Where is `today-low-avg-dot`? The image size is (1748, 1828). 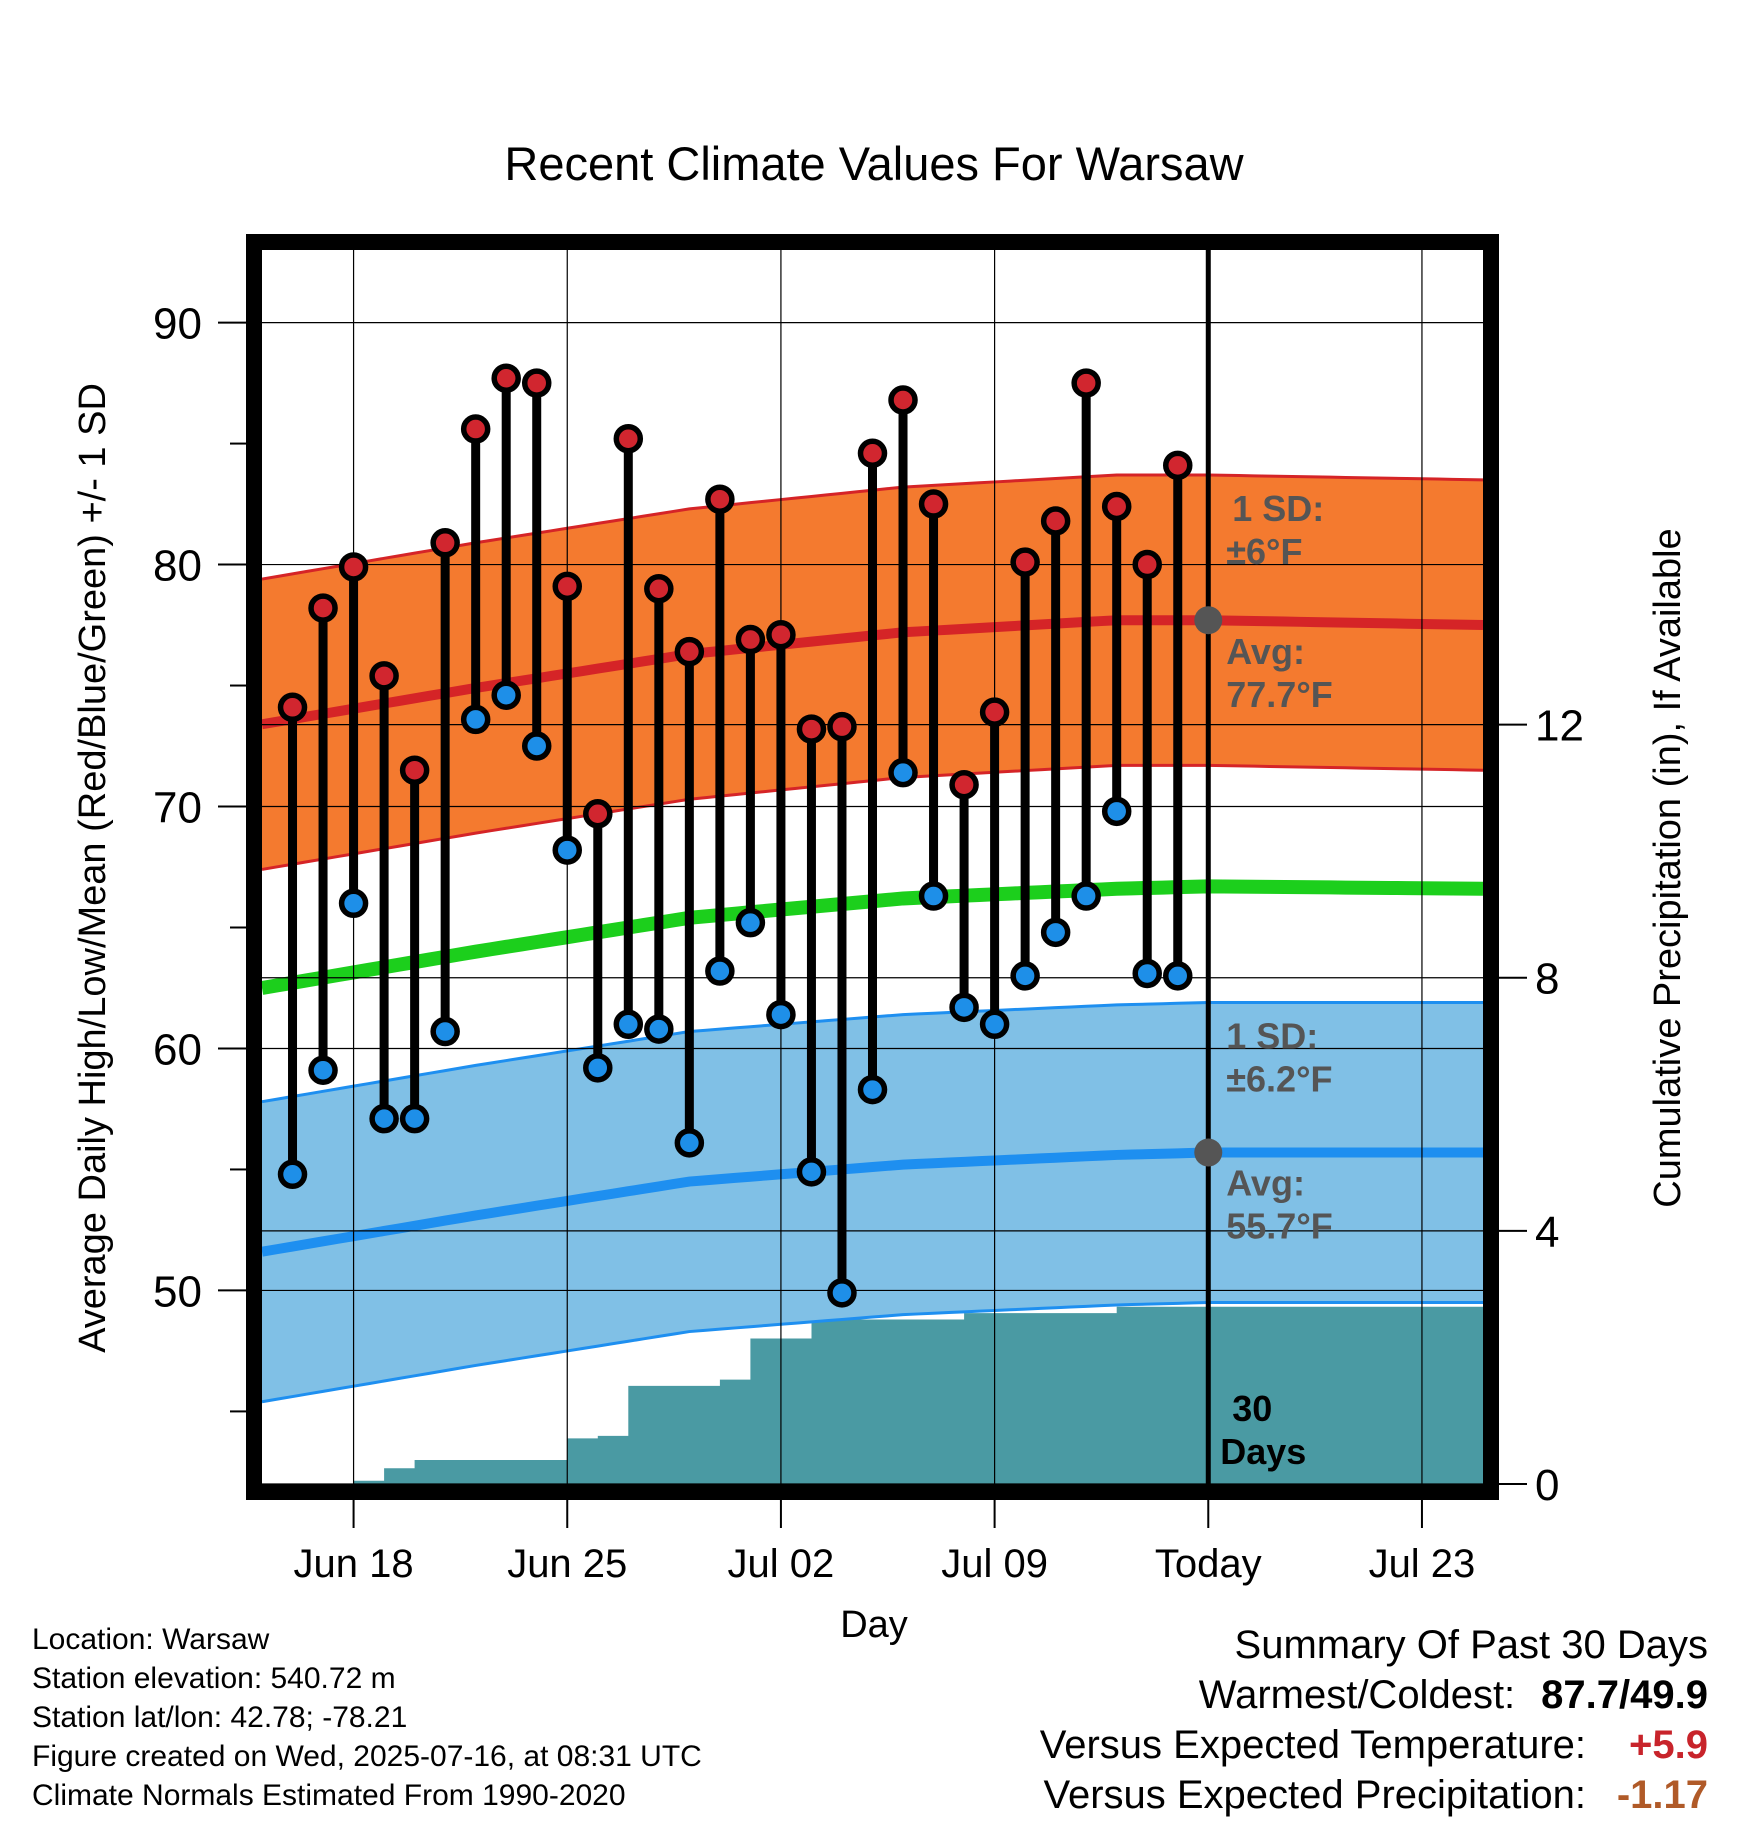
today-low-avg-dot is located at coordinates (1208, 1152).